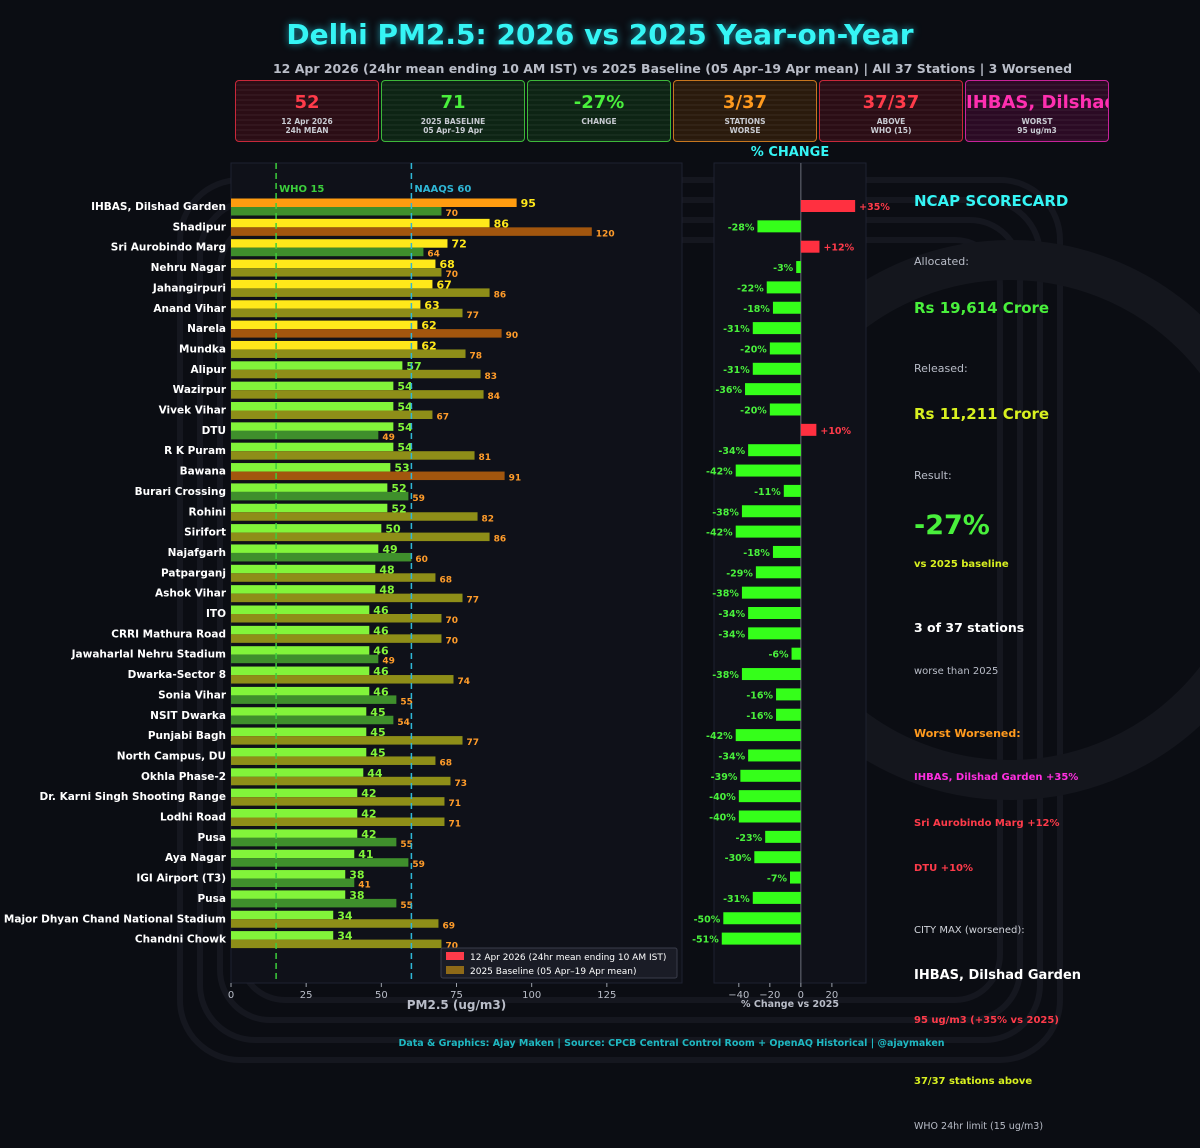 The image size is (1200, 1148). What do you see at coordinates (183, 777) in the screenshot?
I see `station-label: Okhla Phase-2` at bounding box center [183, 777].